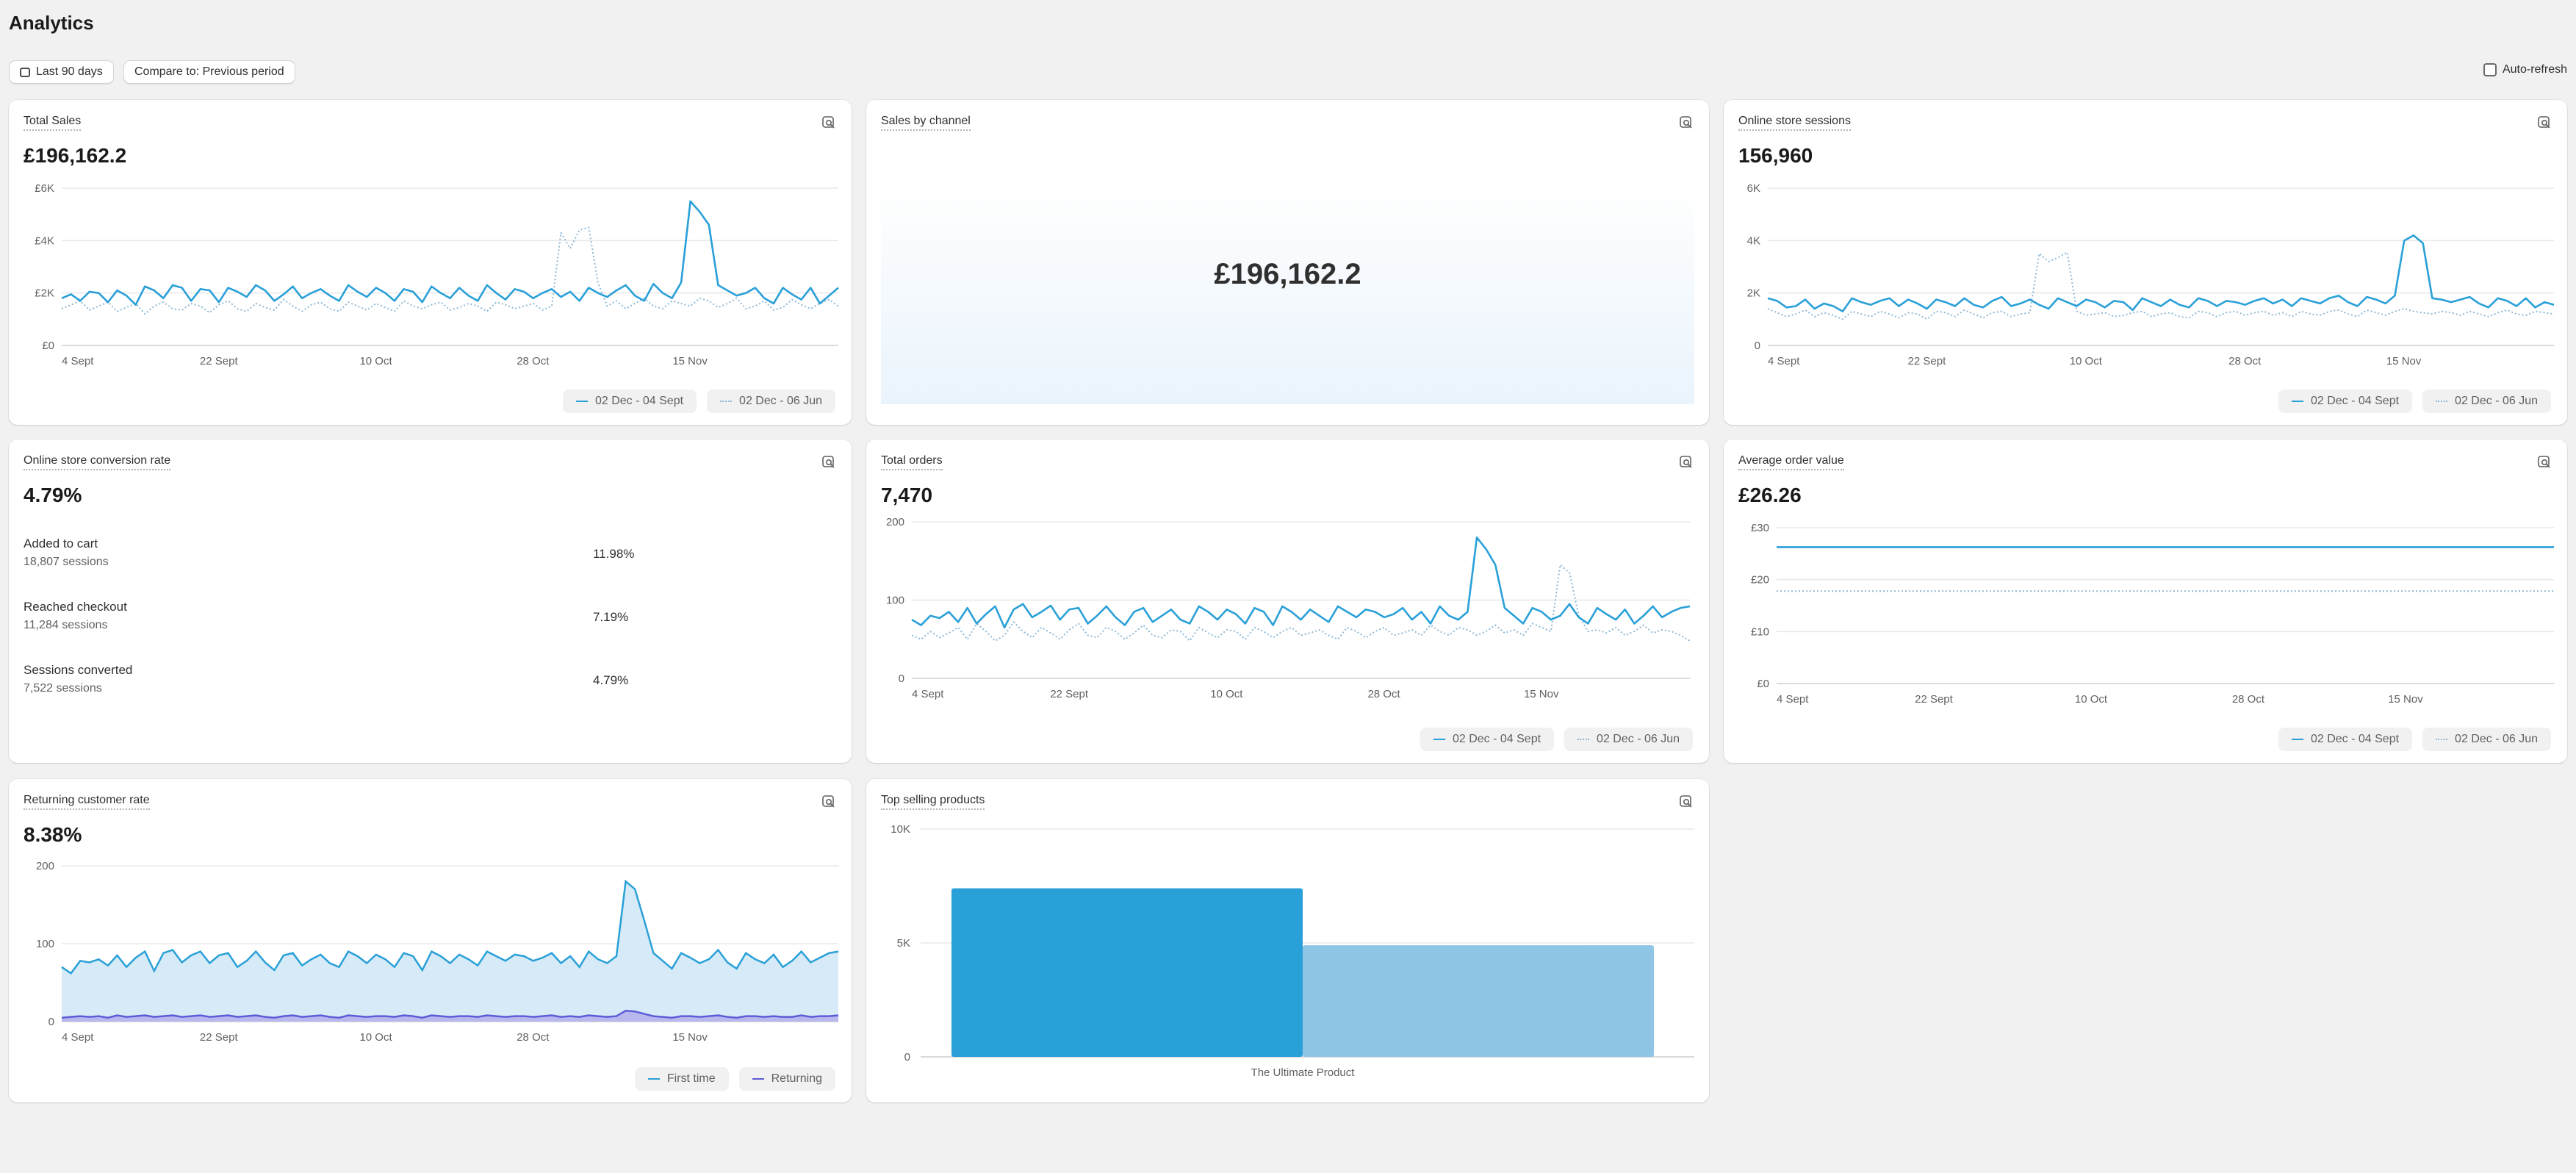 The image size is (2576, 1173). What do you see at coordinates (53, 123) in the screenshot?
I see `card-title: Total Sales` at bounding box center [53, 123].